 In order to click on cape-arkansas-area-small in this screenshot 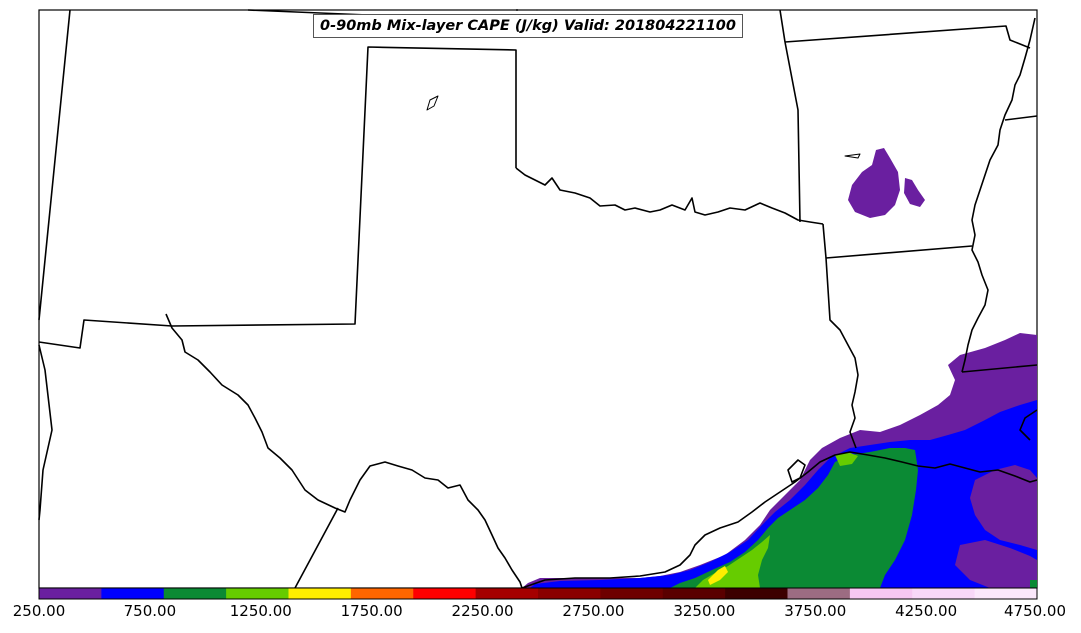, I will do `click(914, 192)`.